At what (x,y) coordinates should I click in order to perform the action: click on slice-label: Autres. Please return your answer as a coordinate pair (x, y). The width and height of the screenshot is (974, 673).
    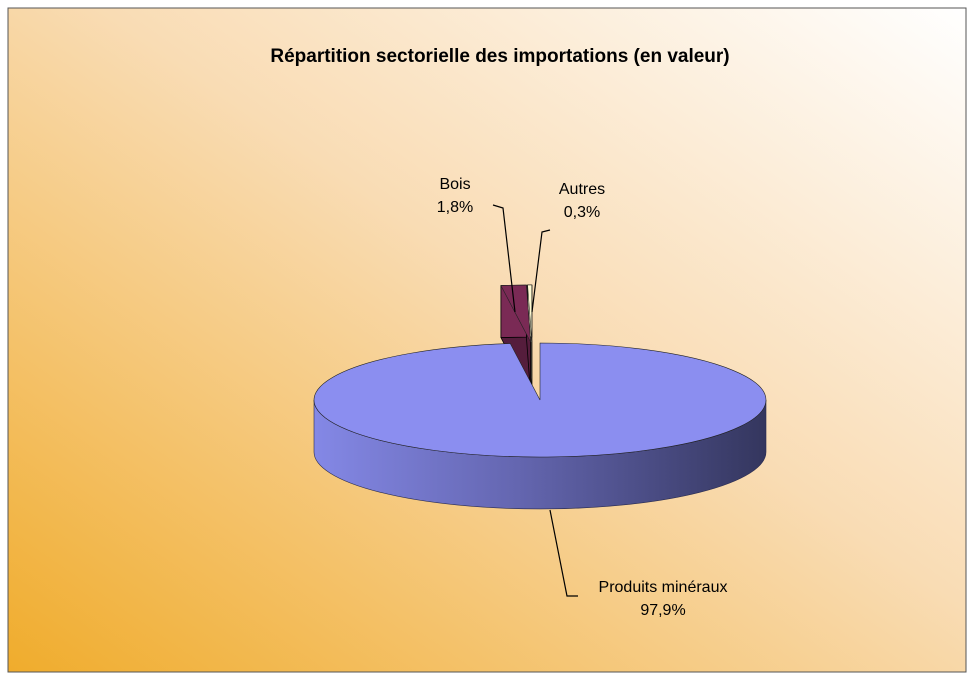
    Looking at the image, I should click on (582, 189).